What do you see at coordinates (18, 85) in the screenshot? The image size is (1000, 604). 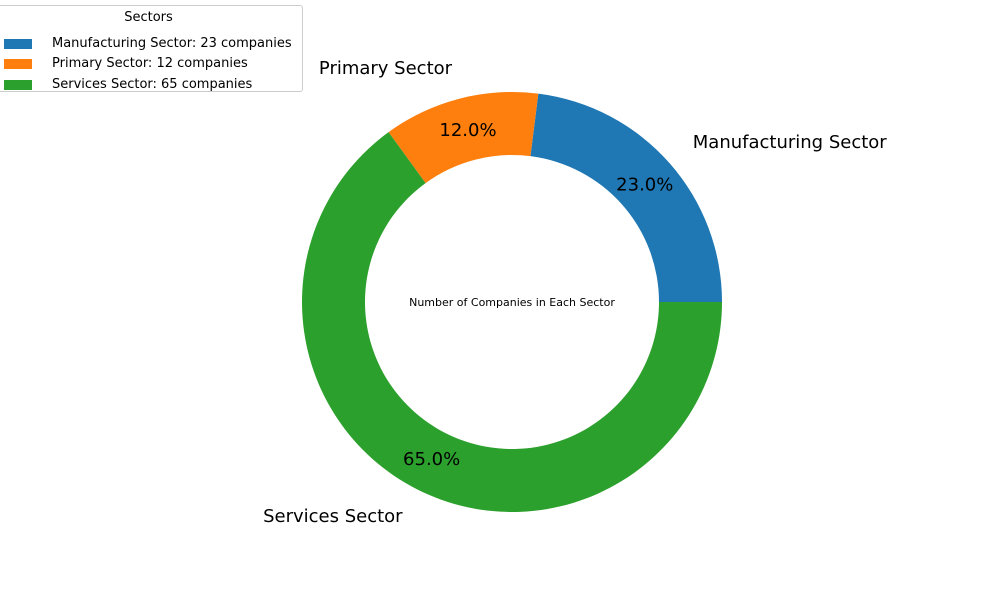 I see `legend-swatch-services` at bounding box center [18, 85].